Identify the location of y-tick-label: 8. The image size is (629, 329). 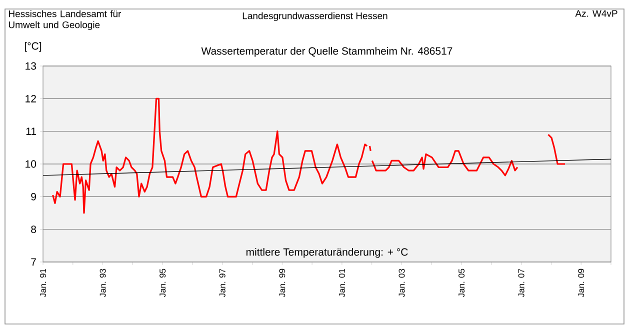
(33, 230).